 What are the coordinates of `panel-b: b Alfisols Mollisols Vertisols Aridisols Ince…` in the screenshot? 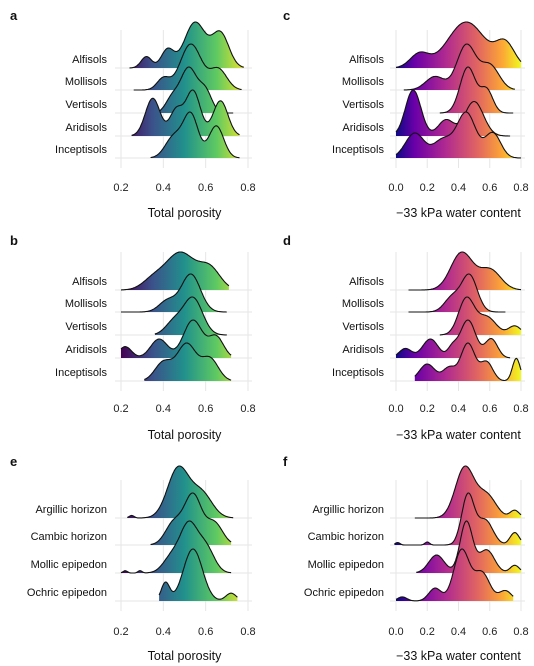 It's located at (133, 337).